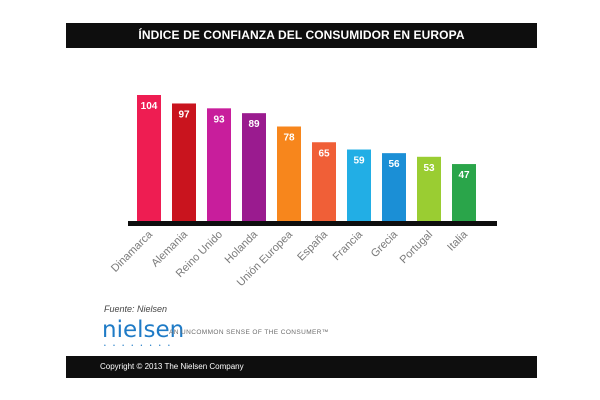  Describe the element at coordinates (184, 114) in the screenshot. I see `bar-value-label: 97` at that location.